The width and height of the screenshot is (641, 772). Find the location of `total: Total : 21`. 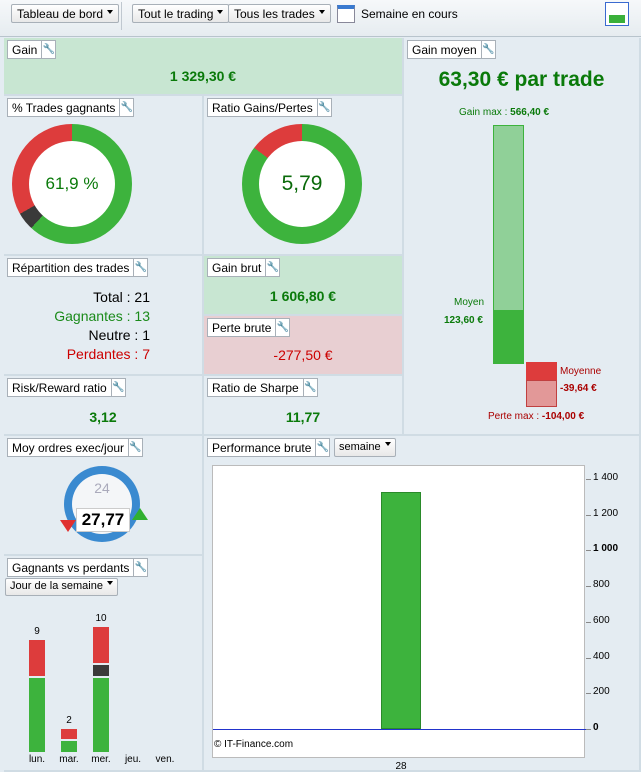

total: Total : 21 is located at coordinates (121, 297).